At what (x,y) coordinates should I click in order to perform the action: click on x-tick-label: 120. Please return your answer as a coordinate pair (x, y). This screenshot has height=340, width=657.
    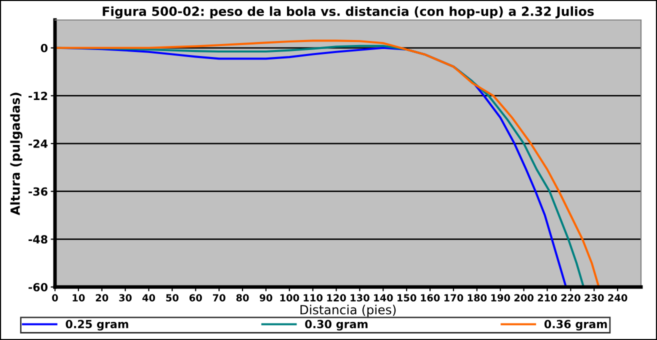
    Looking at the image, I should click on (336, 298).